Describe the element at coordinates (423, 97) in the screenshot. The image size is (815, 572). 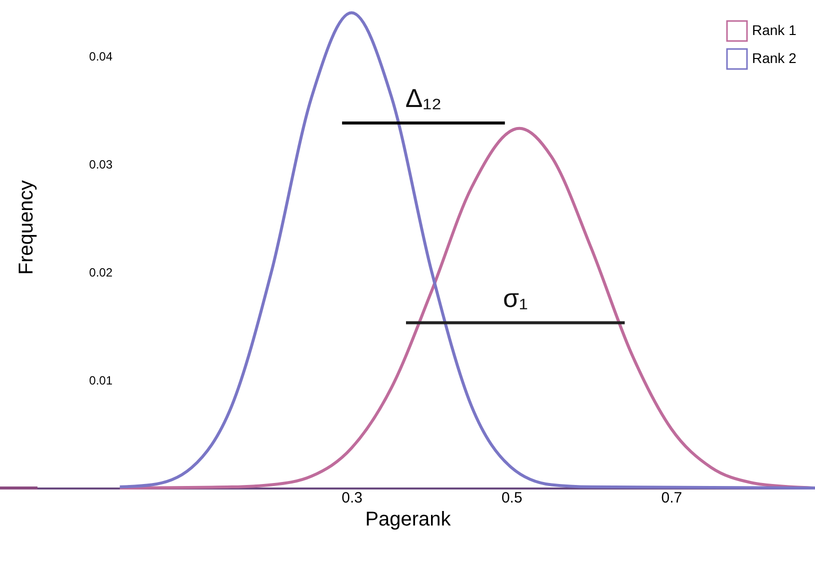
I see `annotation: Δ₁₂` at that location.